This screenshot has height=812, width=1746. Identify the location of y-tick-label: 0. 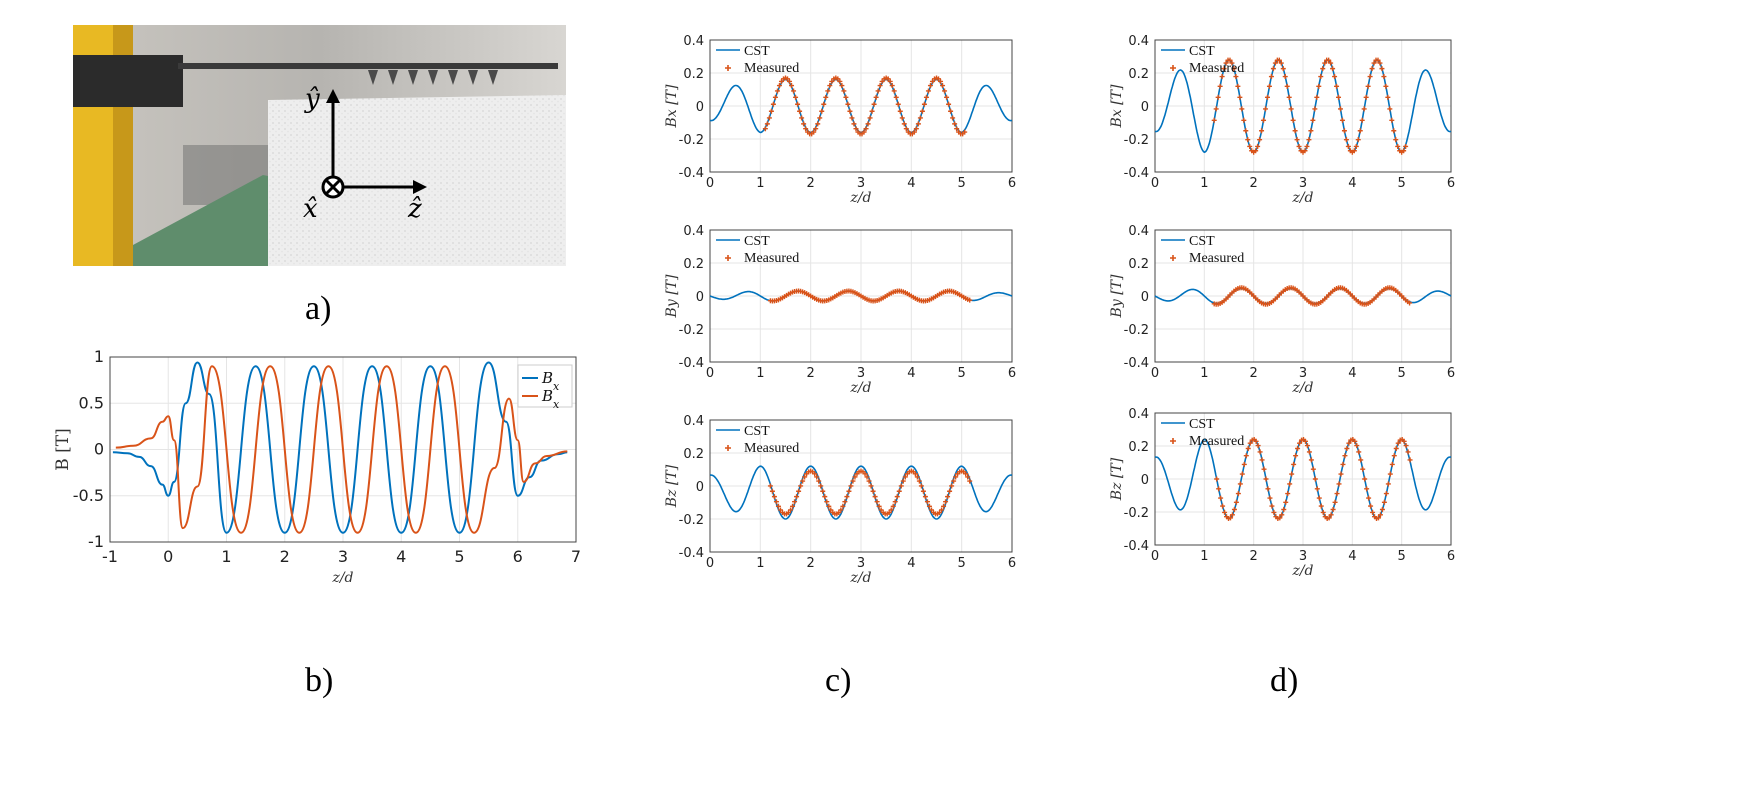
(1145, 480).